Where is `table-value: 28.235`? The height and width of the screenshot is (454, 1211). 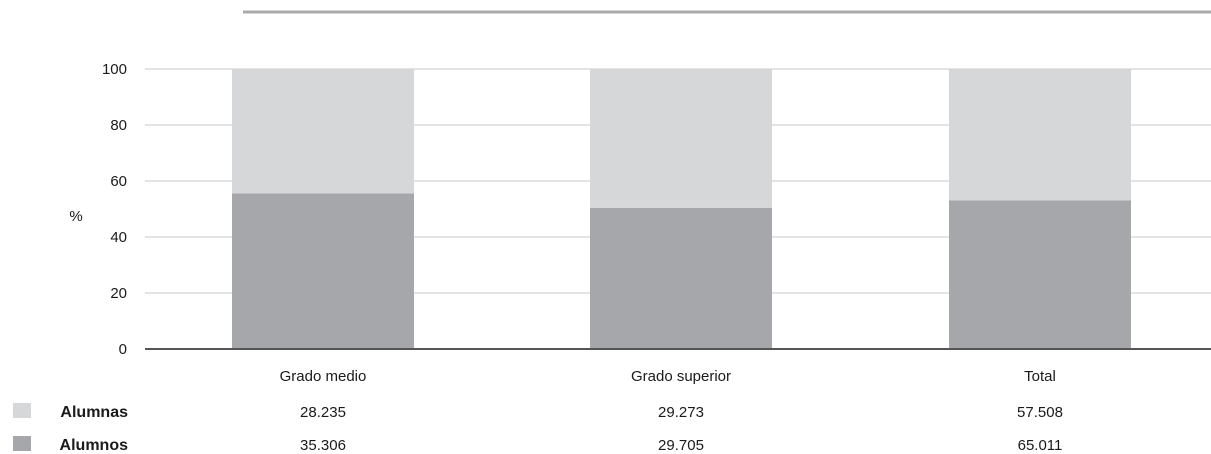 table-value: 28.235 is located at coordinates (323, 412).